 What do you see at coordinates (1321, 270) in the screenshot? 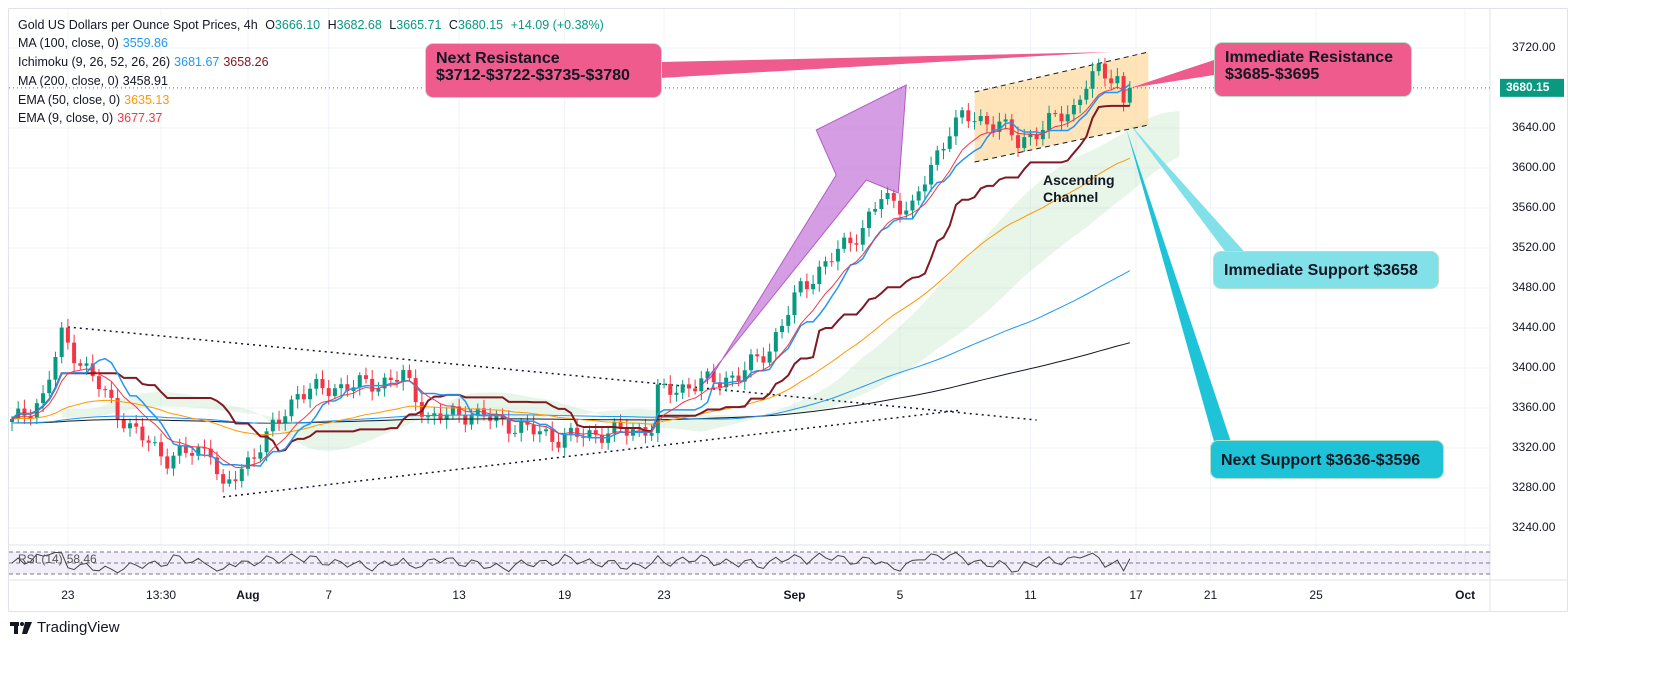
I see `callout-text: Immediate Support $3658` at bounding box center [1321, 270].